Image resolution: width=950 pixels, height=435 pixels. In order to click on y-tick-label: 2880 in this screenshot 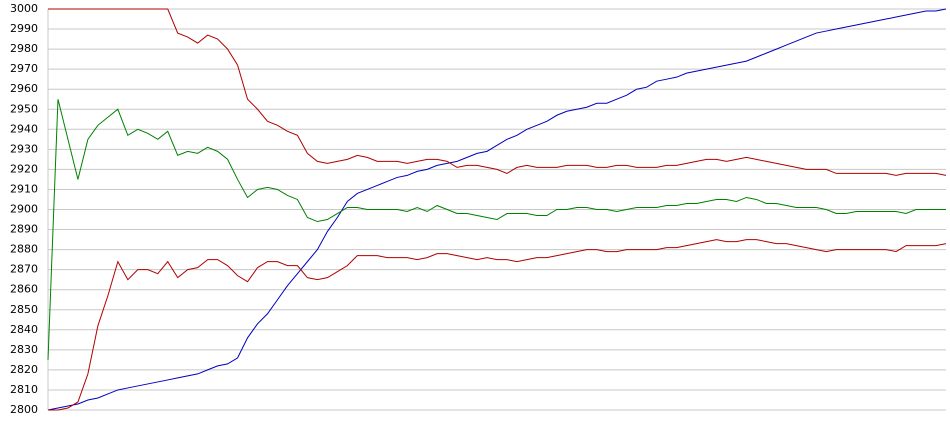, I will do `click(24, 249)`.